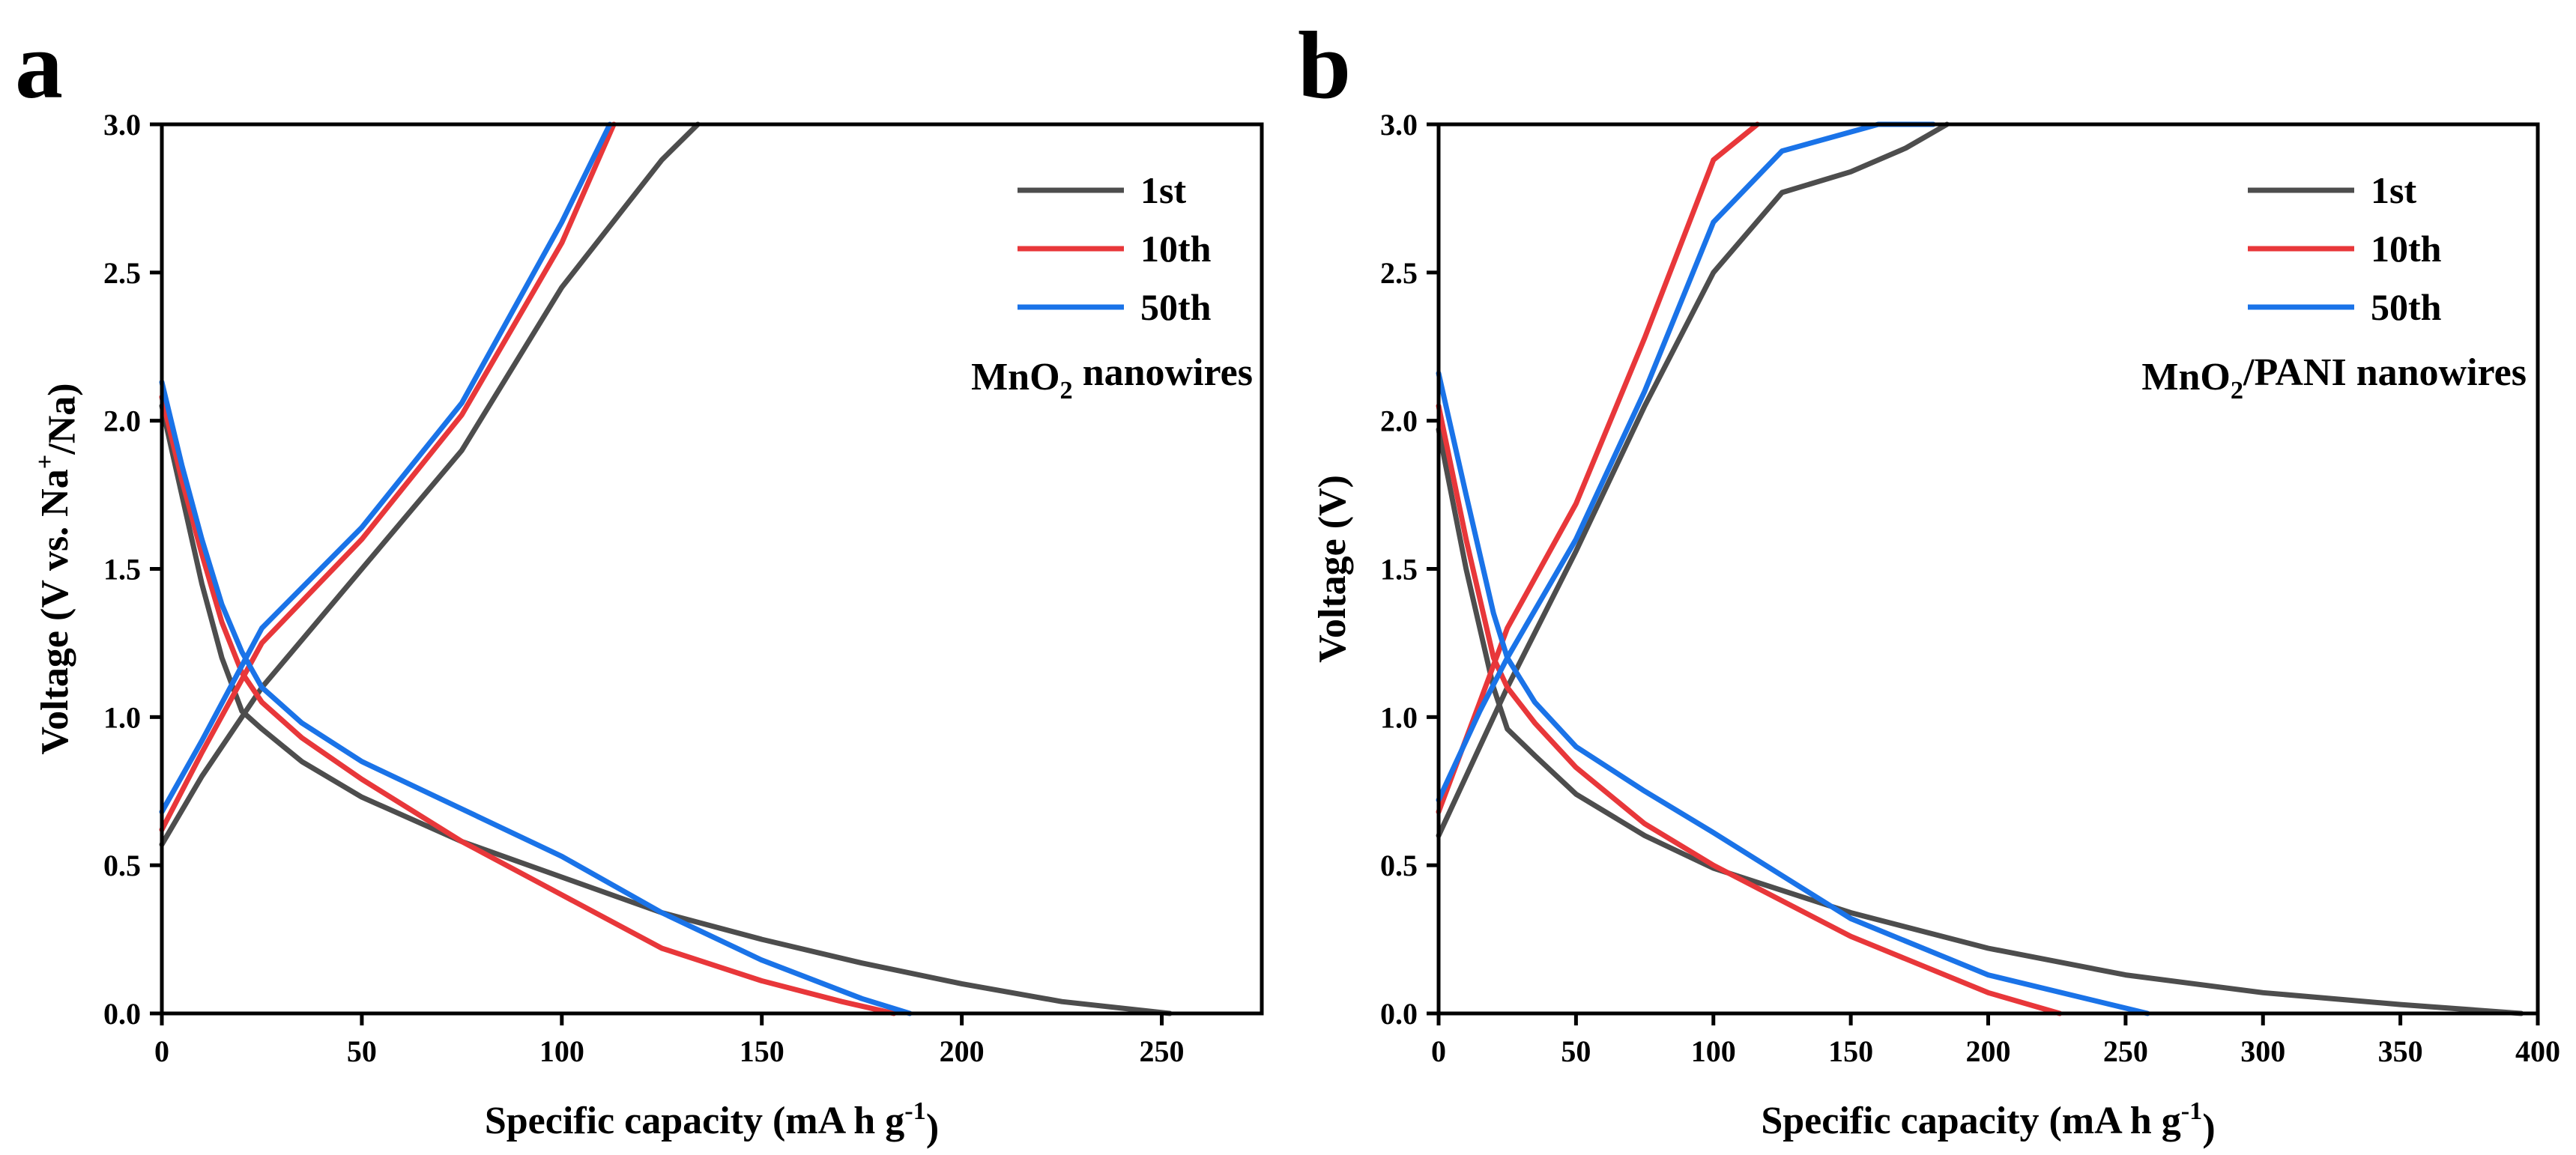  Describe the element at coordinates (2334, 377) in the screenshot. I see `sample-annotation: MnO2/PANI nanowires` at that location.